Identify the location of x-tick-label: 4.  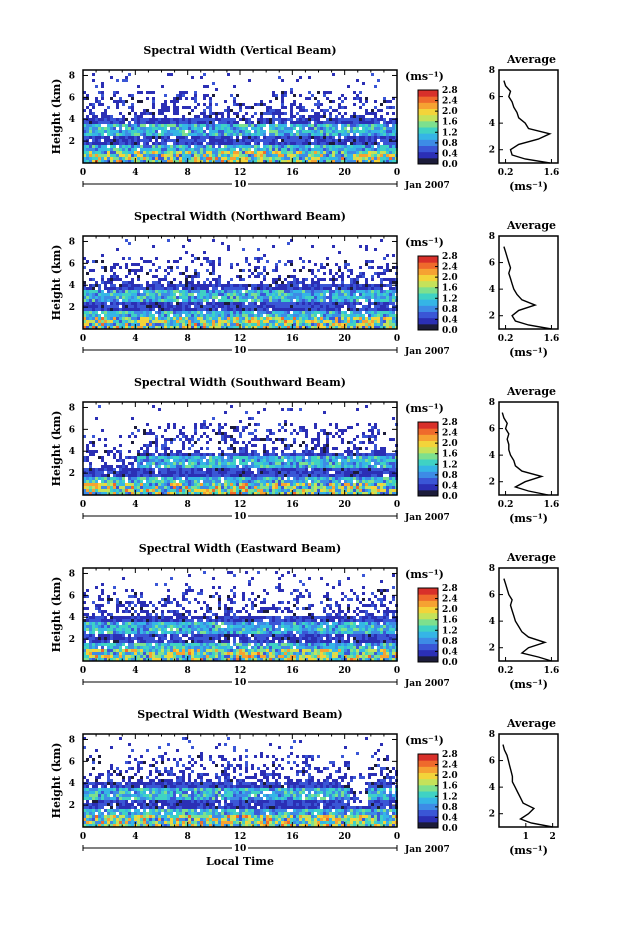
(135, 339).